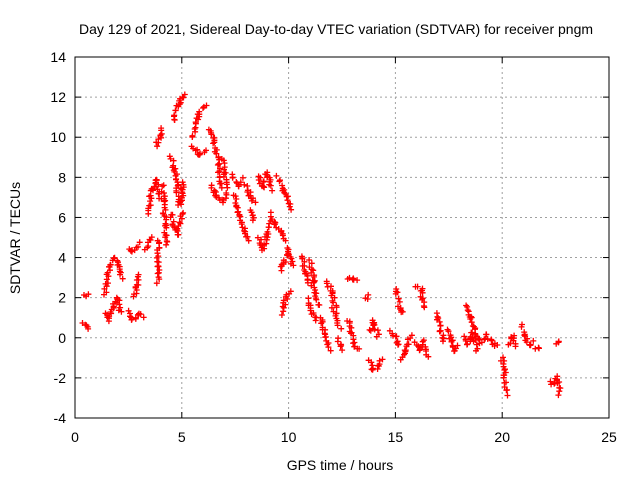 This screenshot has height=480, width=640. I want to click on x-tick-label: 20, so click(502, 437).